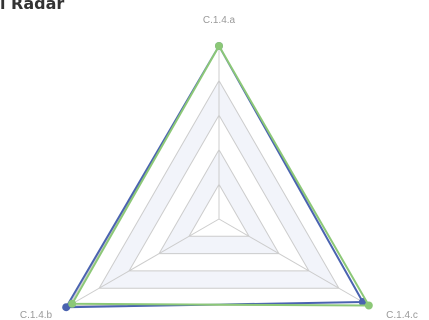  Describe the element at coordinates (219, 20) in the screenshot. I see `axis-label-C.1.4.a: C.1.4.a` at that location.